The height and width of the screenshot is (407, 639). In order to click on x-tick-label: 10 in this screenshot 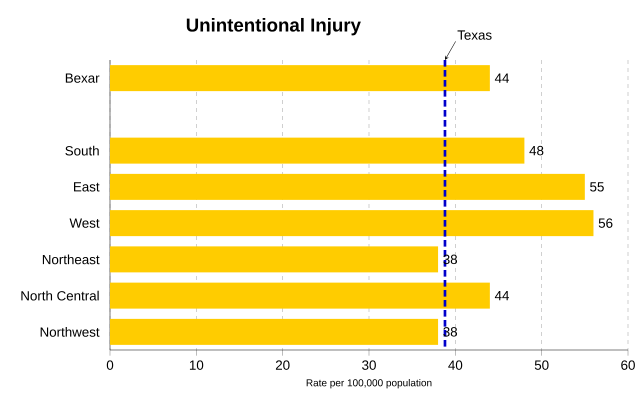, I will do `click(197, 365)`.